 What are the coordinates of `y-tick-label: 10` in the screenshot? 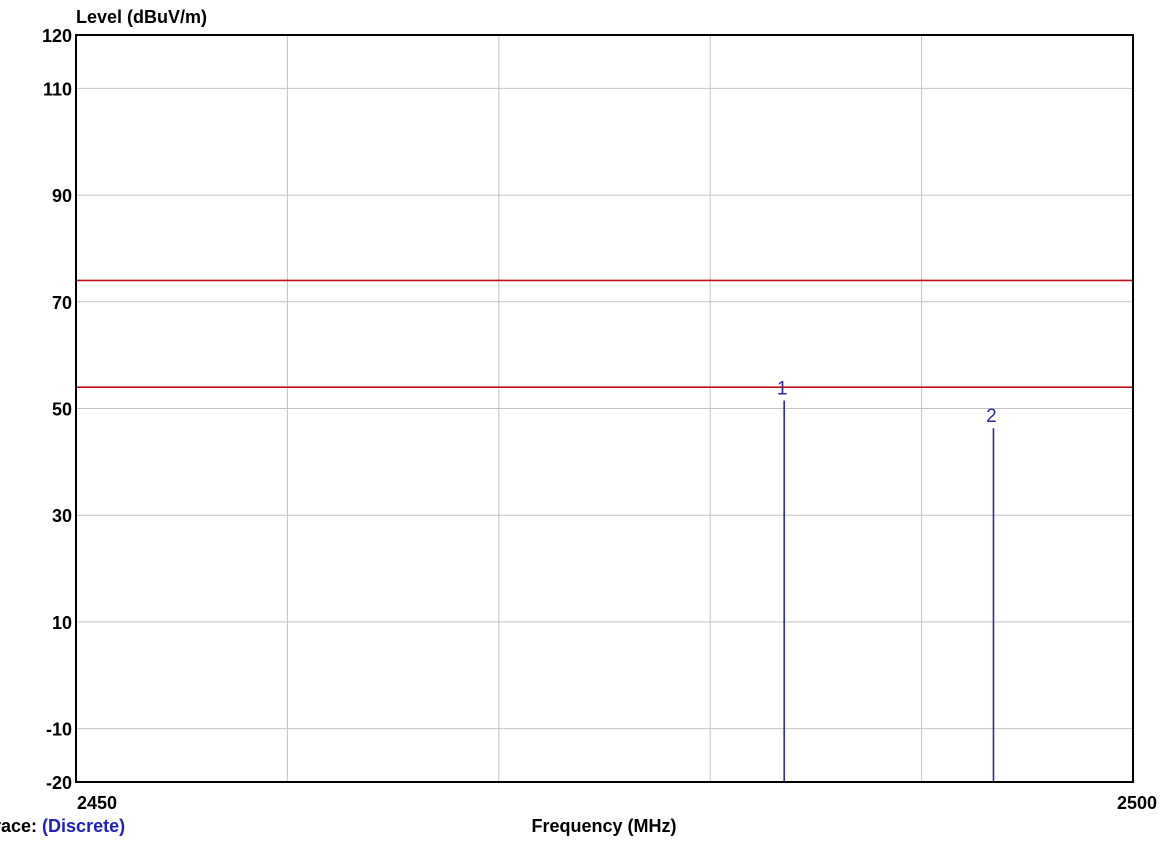 It's located at (62, 623).